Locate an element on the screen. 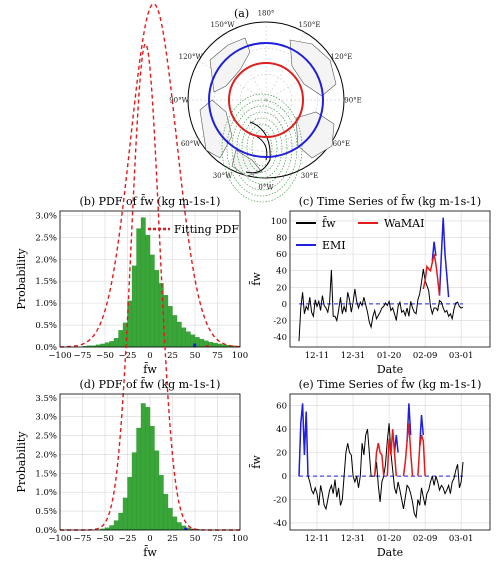  y-tick-label: 3.5% is located at coordinates (46, 399).